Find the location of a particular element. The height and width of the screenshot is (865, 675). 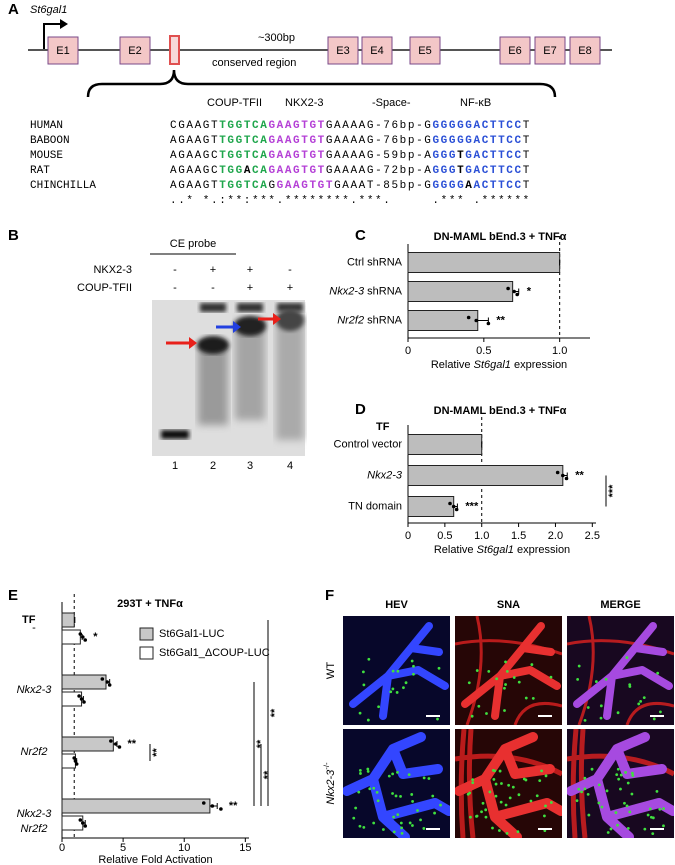

x-tick-label: 10 is located at coordinates (184, 848).